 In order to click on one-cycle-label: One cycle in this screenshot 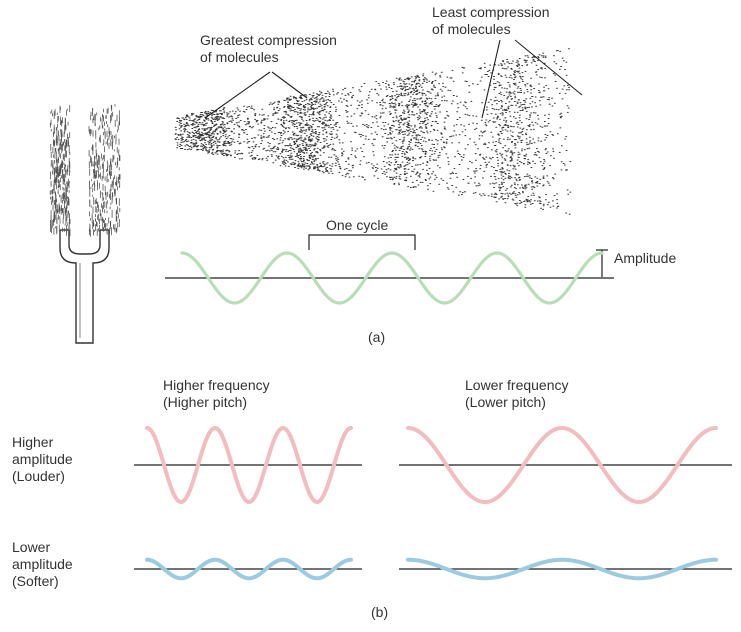, I will do `click(357, 225)`.